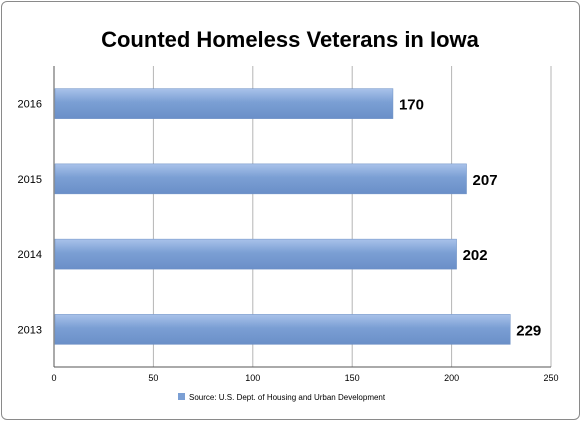 The width and height of the screenshot is (581, 421). What do you see at coordinates (181, 396) in the screenshot?
I see `legend-swatch` at bounding box center [181, 396].